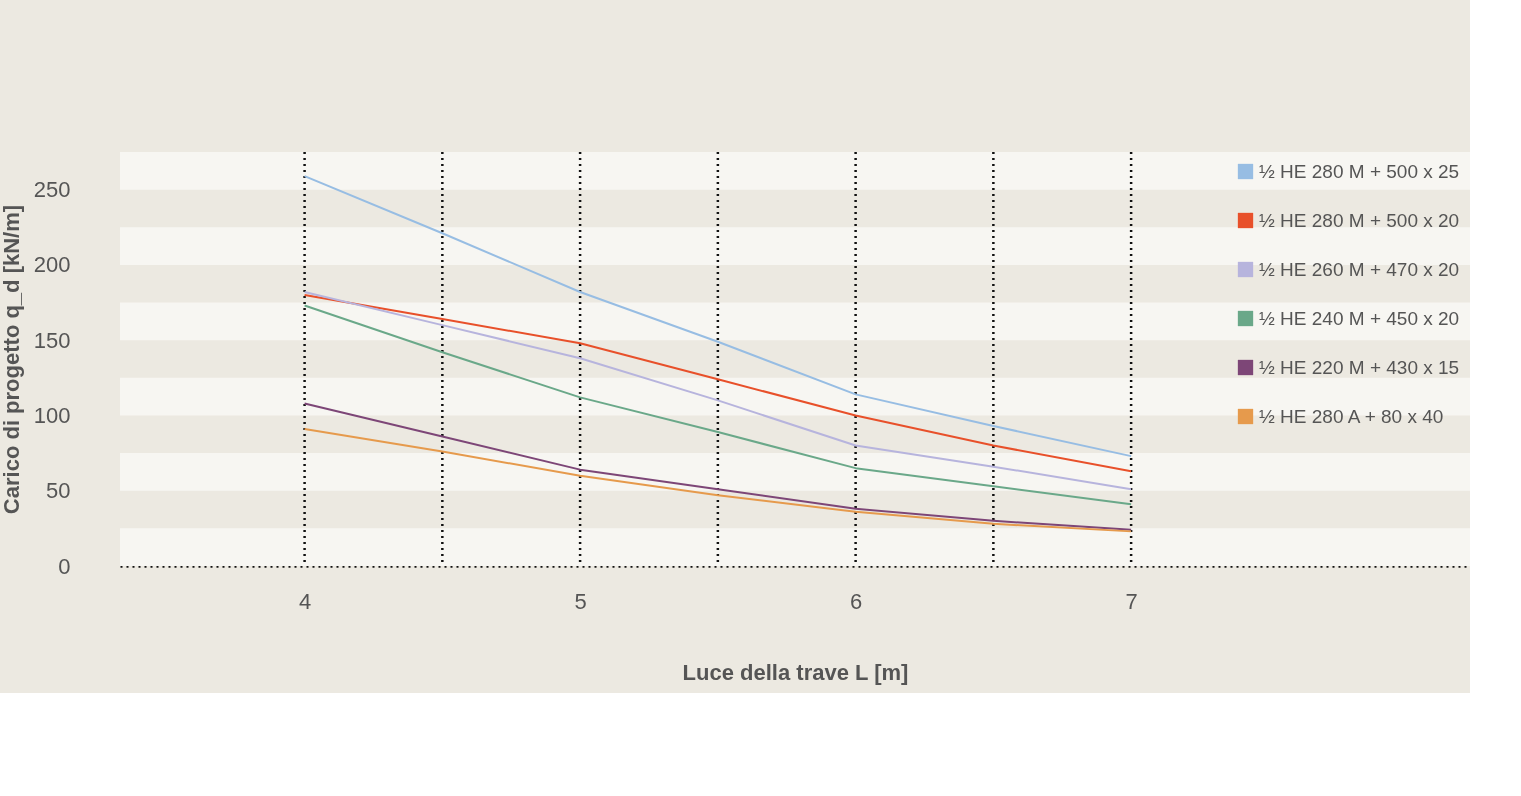  Describe the element at coordinates (1359, 367) in the screenshot. I see `legend-label: ½ HE 220 M + 430 x 15` at that location.